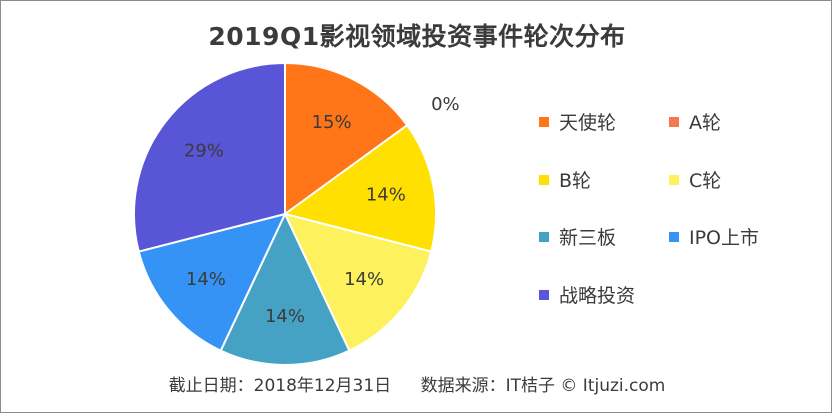  I want to click on slice-label-1: 0%, so click(445, 104).